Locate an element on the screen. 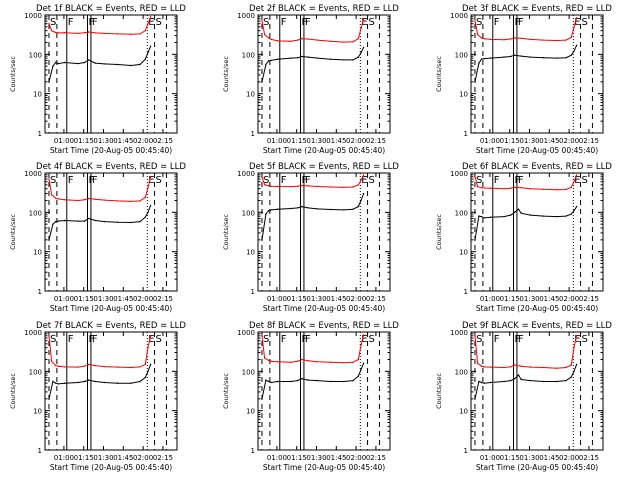 This screenshot has height=480, width=640. plot-frame is located at coordinates (111, 391).